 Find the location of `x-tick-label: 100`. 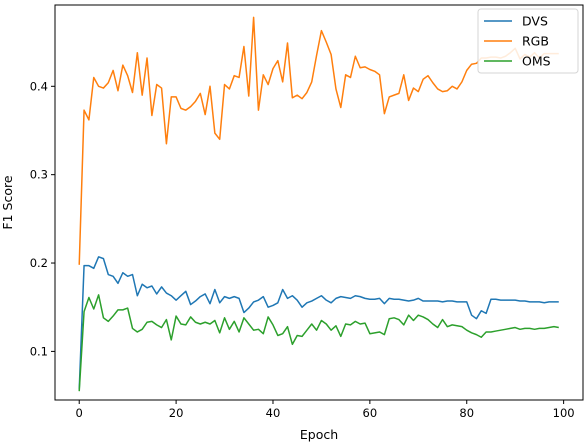

x-tick-label: 100 is located at coordinates (564, 413).